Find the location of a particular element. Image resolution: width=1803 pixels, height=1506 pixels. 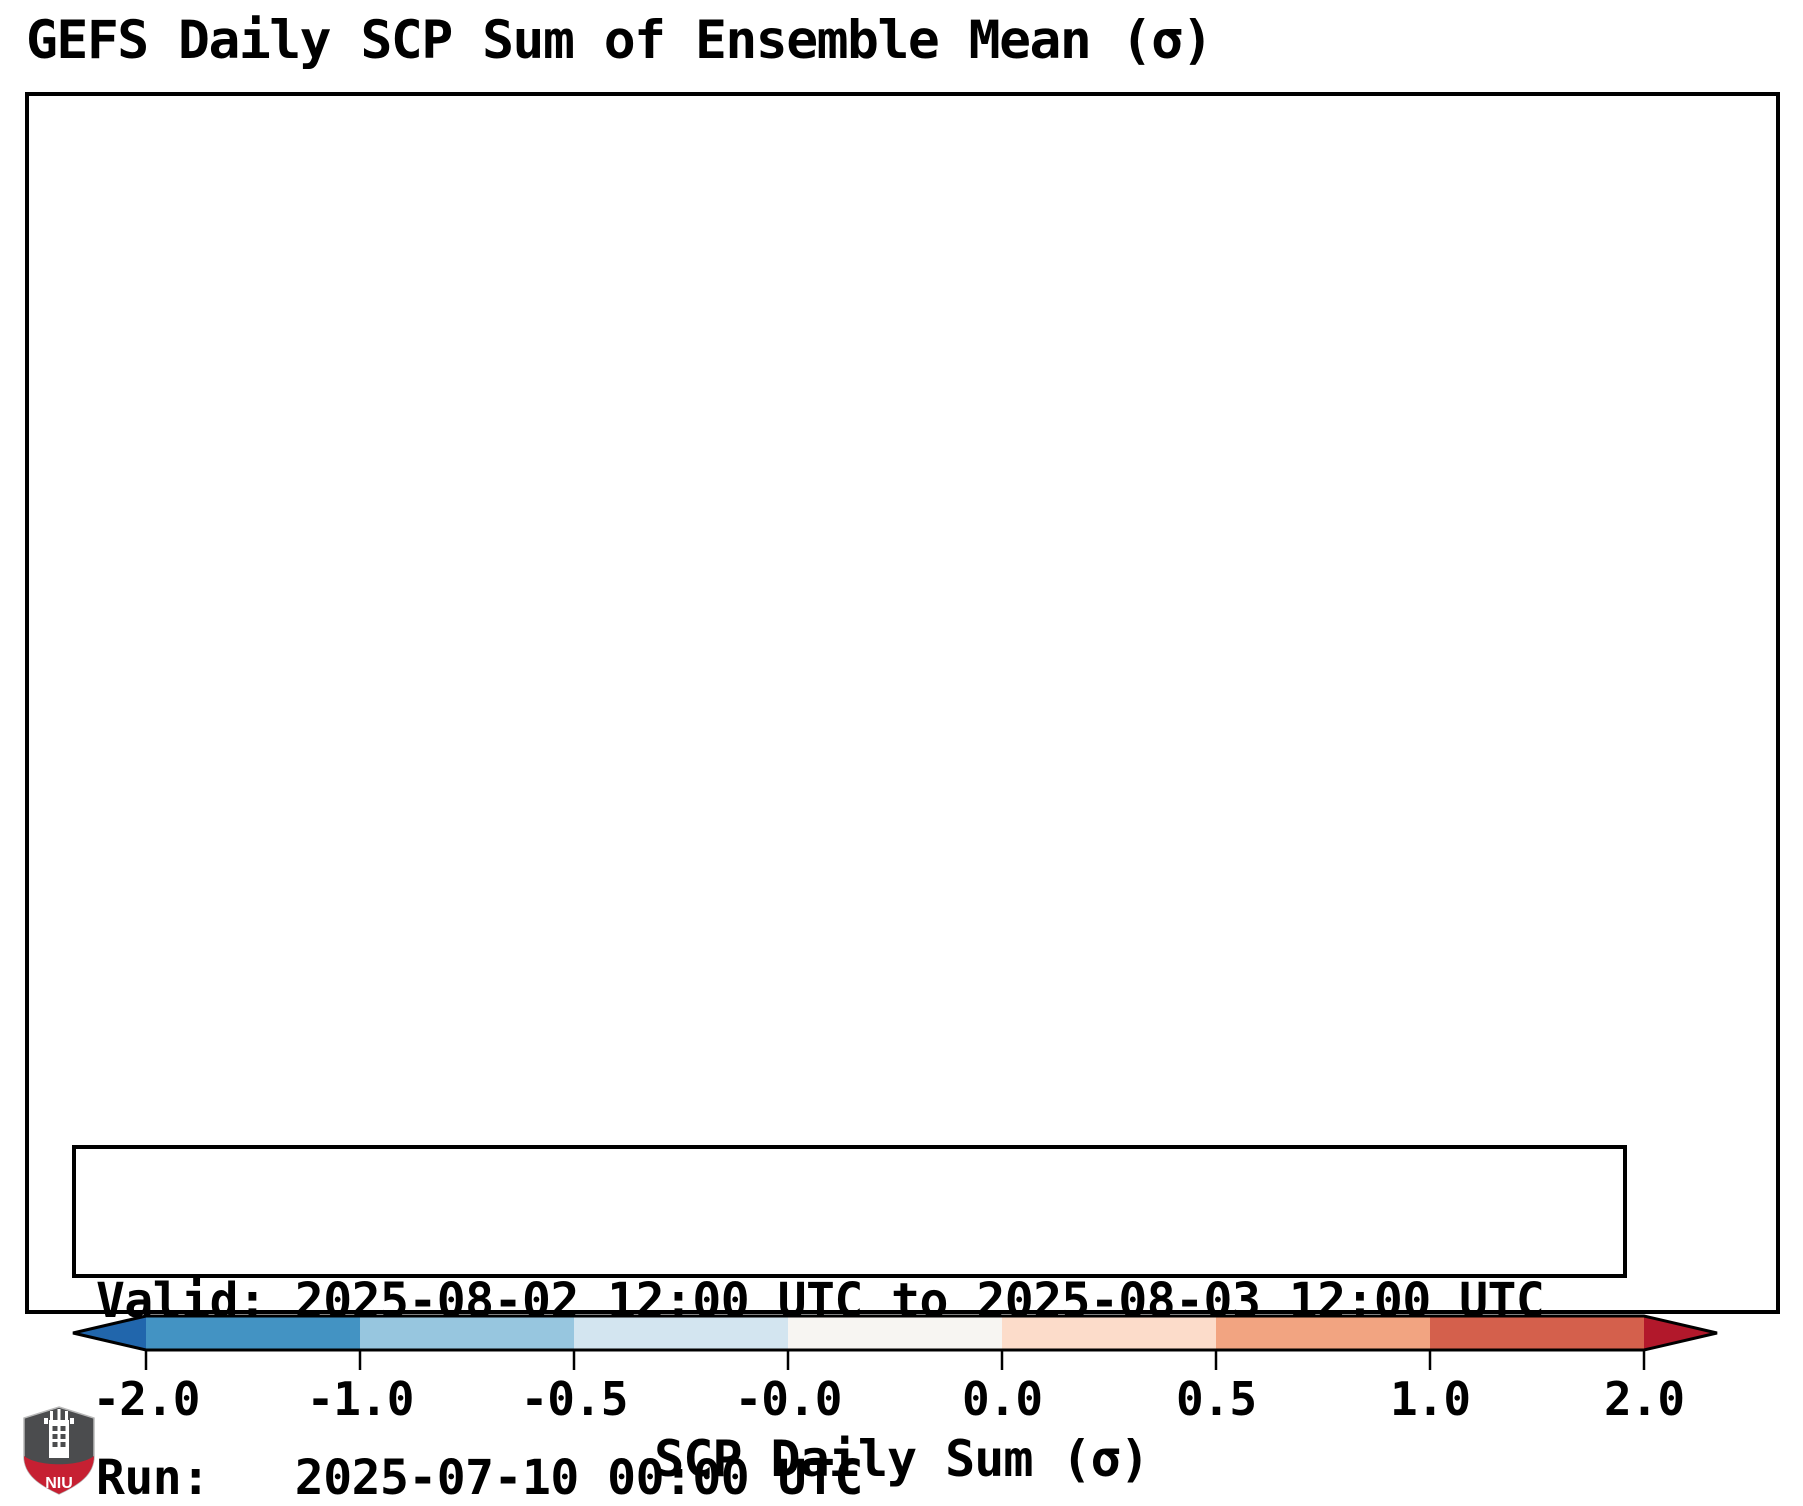

colorbar-tick-label: -1.0 is located at coordinates (360, 1399).